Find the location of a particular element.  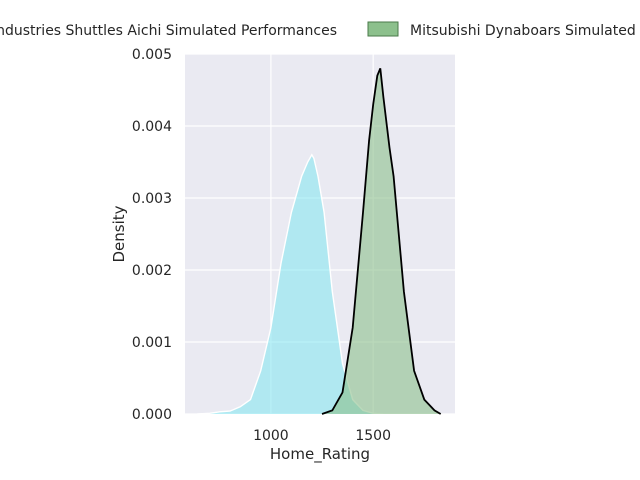

density-line-mitsubishi is located at coordinates (381, 241).